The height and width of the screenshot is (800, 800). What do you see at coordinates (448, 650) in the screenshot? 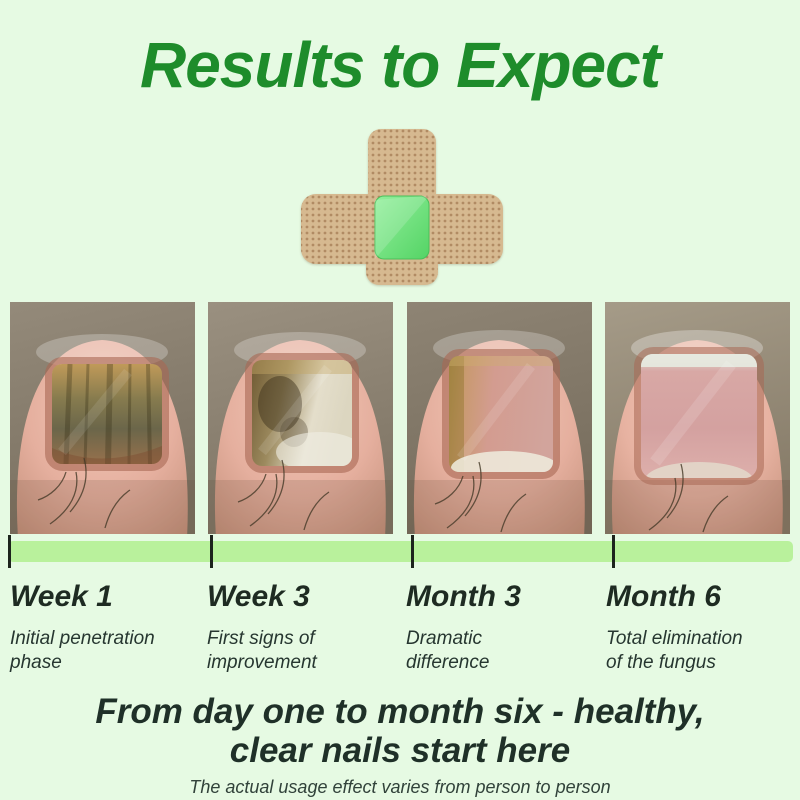
I see `stage-description: Dramatic difference` at bounding box center [448, 650].